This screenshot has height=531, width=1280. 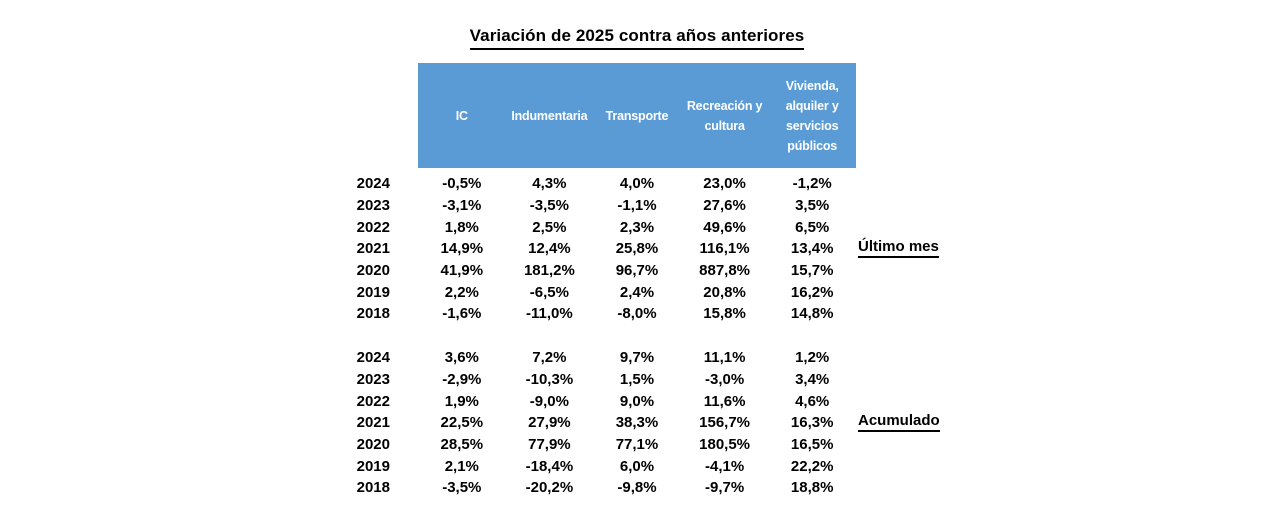 I want to click on value-cell: 28,5%, so click(x=462, y=445).